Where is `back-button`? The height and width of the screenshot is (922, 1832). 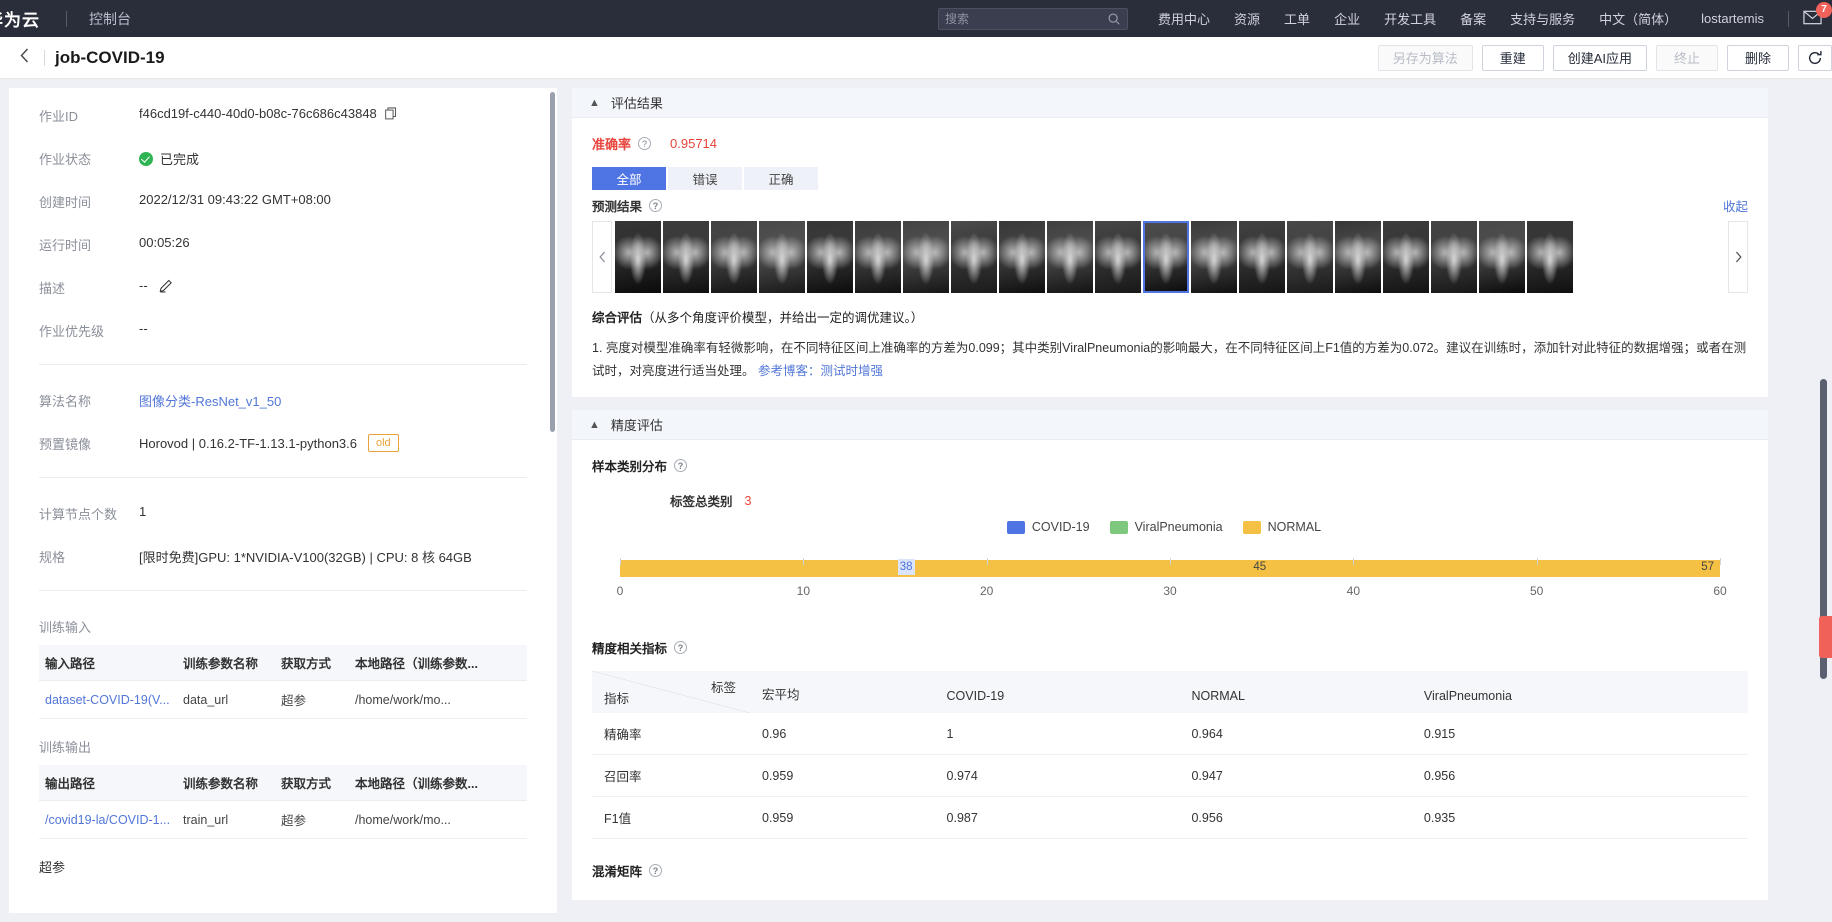 back-button is located at coordinates (24, 57).